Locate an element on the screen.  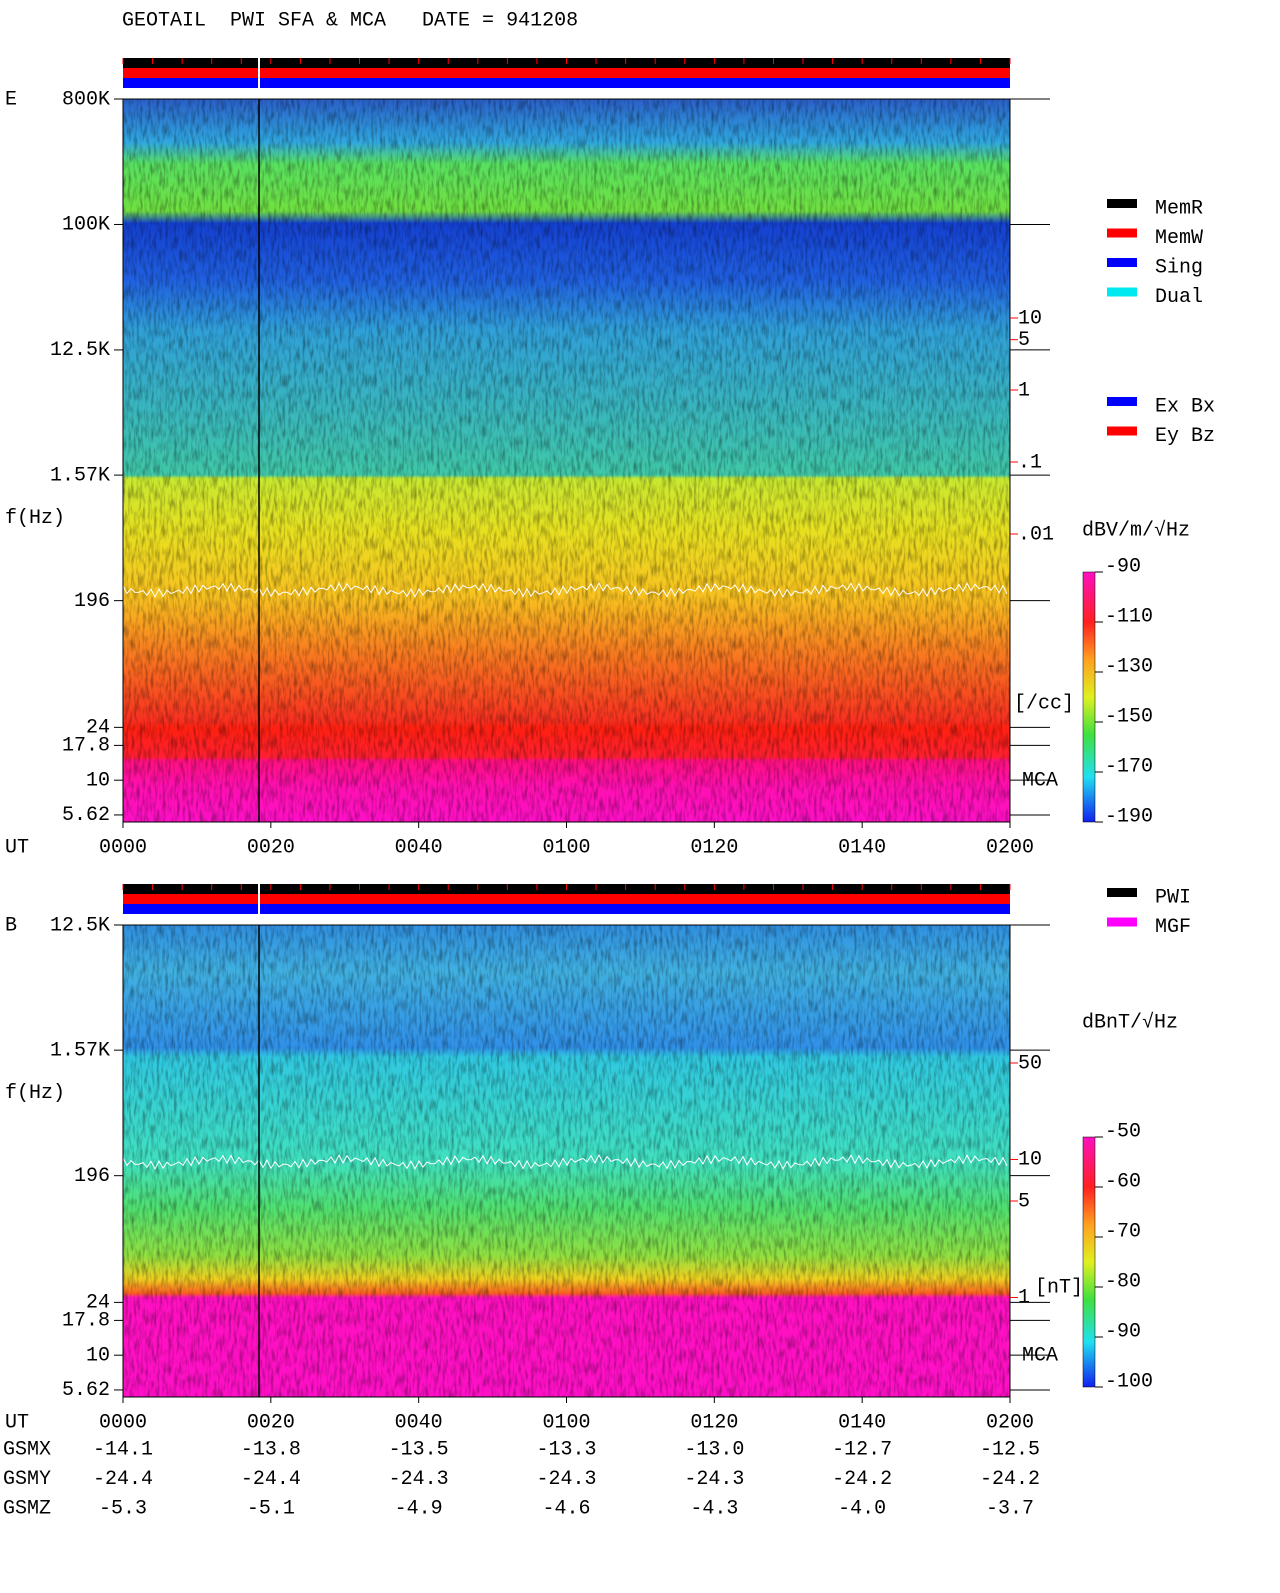
orbit-value: -14.1 is located at coordinates (123, 1449).